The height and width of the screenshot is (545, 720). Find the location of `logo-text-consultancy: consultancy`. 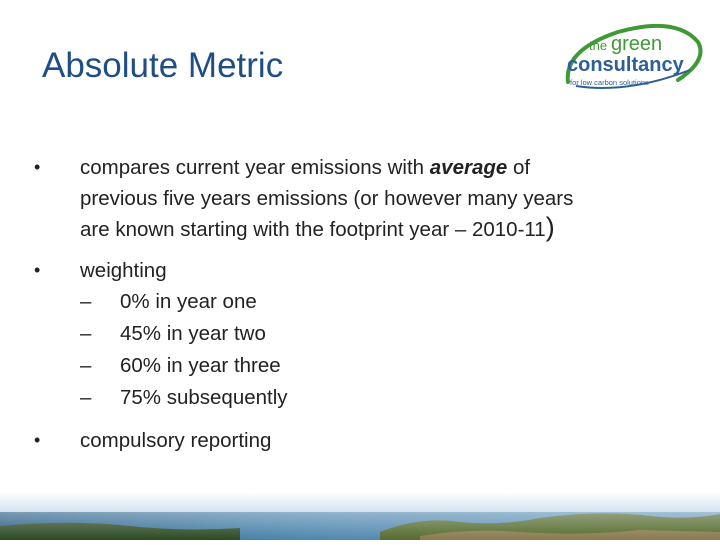

logo-text-consultancy: consultancy is located at coordinates (626, 65).